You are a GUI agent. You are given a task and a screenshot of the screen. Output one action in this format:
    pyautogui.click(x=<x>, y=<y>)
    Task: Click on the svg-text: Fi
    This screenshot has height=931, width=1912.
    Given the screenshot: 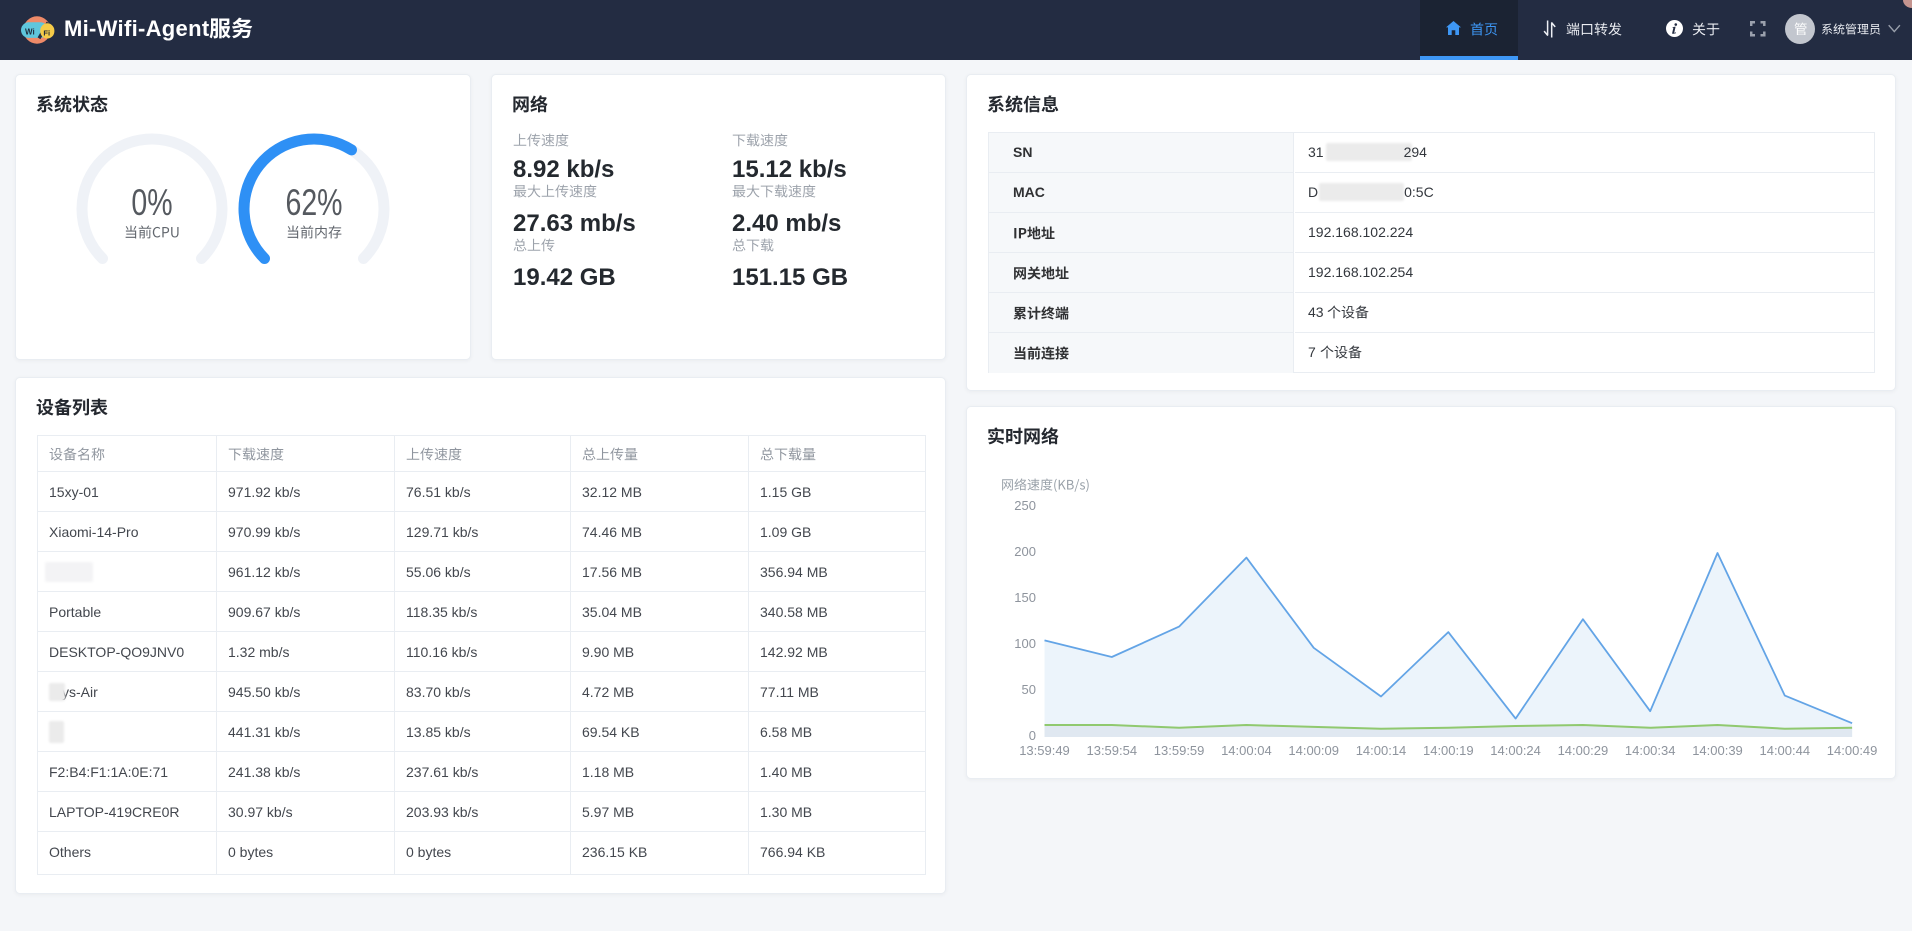 What is the action you would take?
    pyautogui.click(x=46, y=32)
    